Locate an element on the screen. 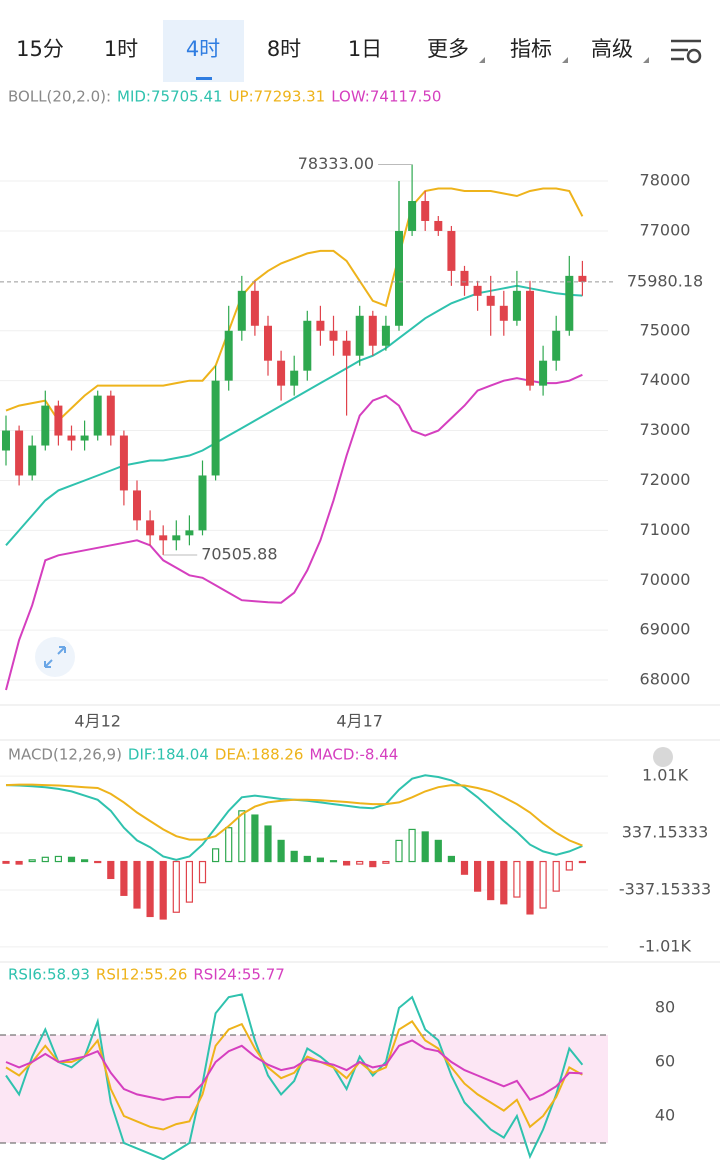 The height and width of the screenshot is (1160, 720). legend-item: LOW:74117.50 is located at coordinates (386, 97).